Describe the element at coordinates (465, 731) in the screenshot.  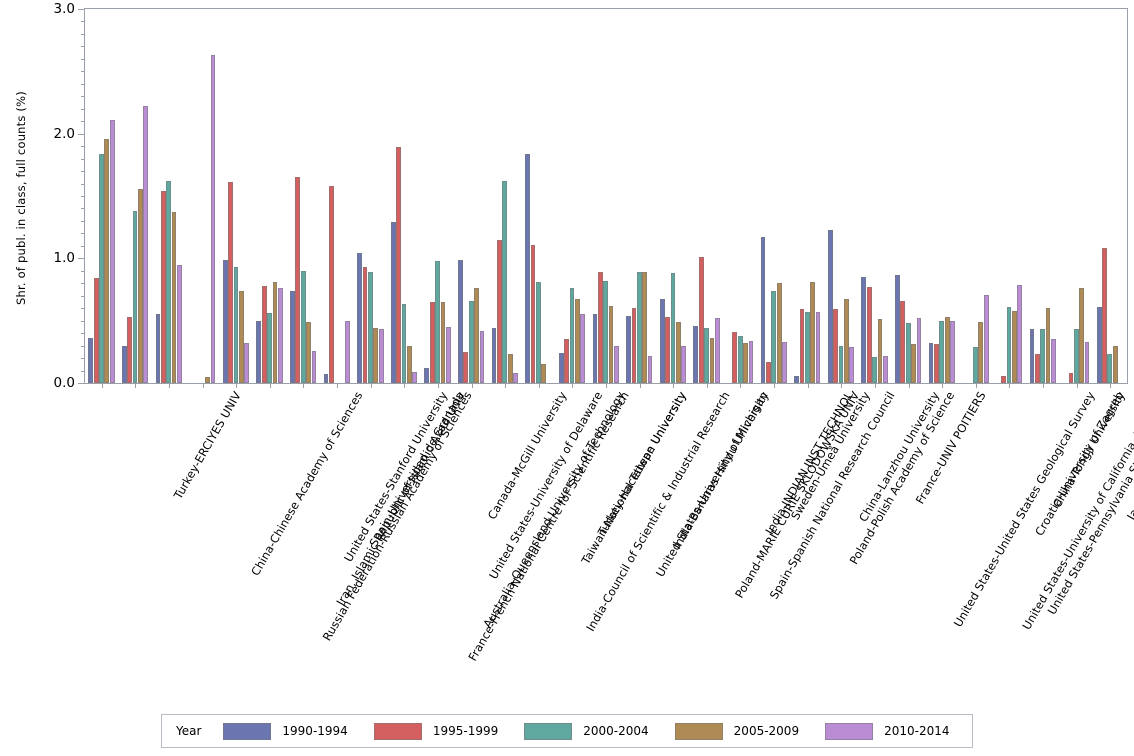
I see `legend-label: 1995-1999` at that location.